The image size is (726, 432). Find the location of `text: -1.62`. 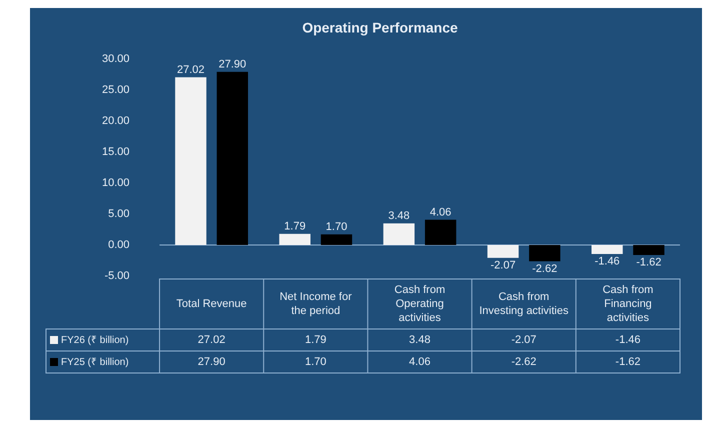

text: -1.62 is located at coordinates (649, 262).